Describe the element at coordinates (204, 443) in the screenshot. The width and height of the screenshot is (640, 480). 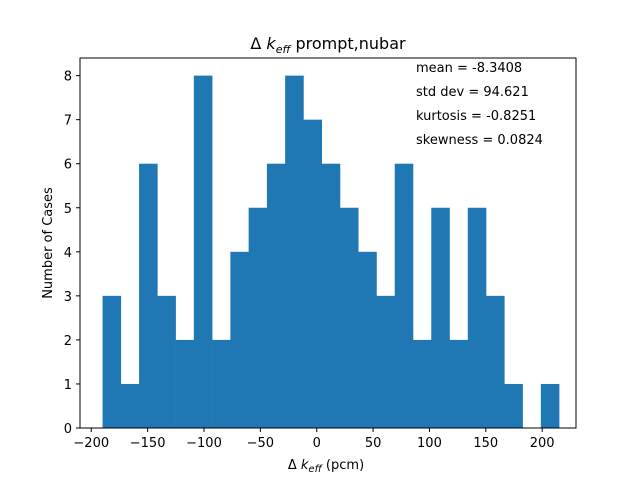
I see `x-tick-label: −100` at that location.